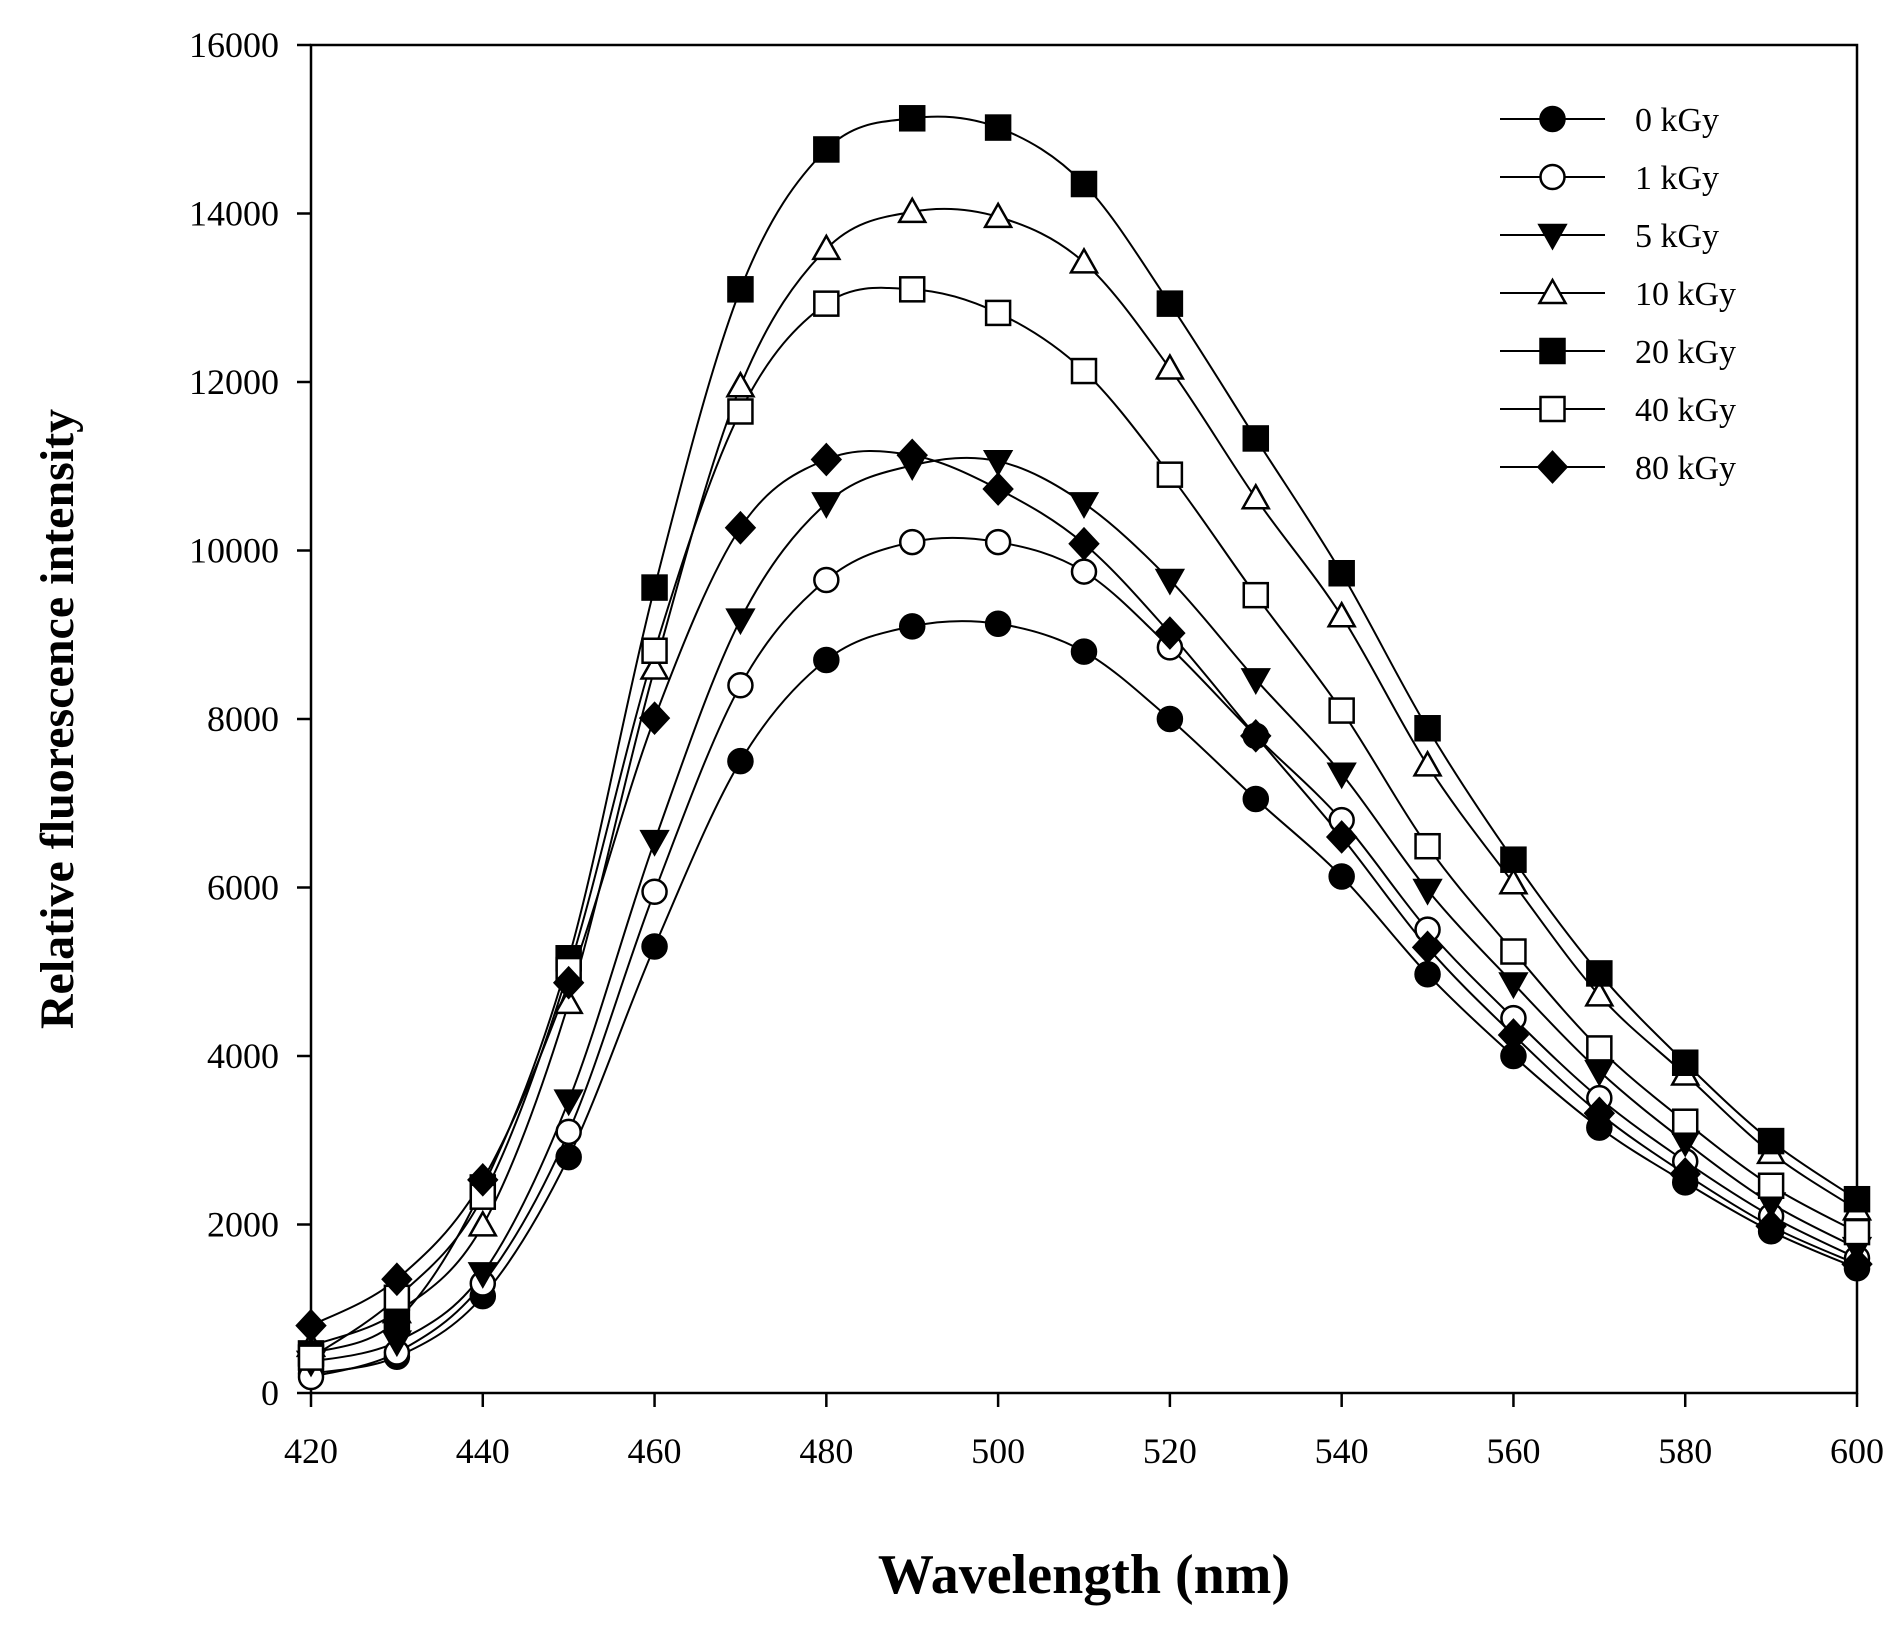 This screenshot has height=1634, width=1904. I want to click on legend-entry-1-kgy: 1 kGy, so click(1609, 178).